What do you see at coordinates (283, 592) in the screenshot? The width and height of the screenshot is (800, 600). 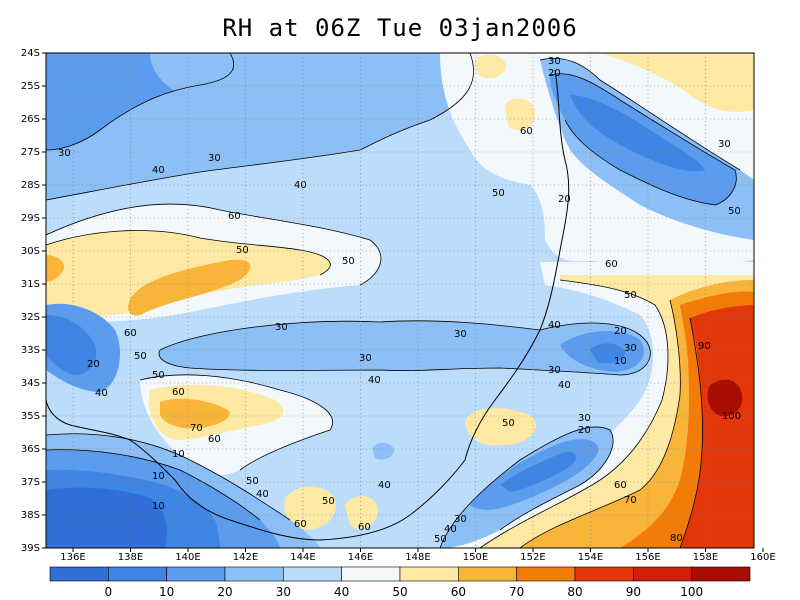 I see `colorbar-label: 30` at bounding box center [283, 592].